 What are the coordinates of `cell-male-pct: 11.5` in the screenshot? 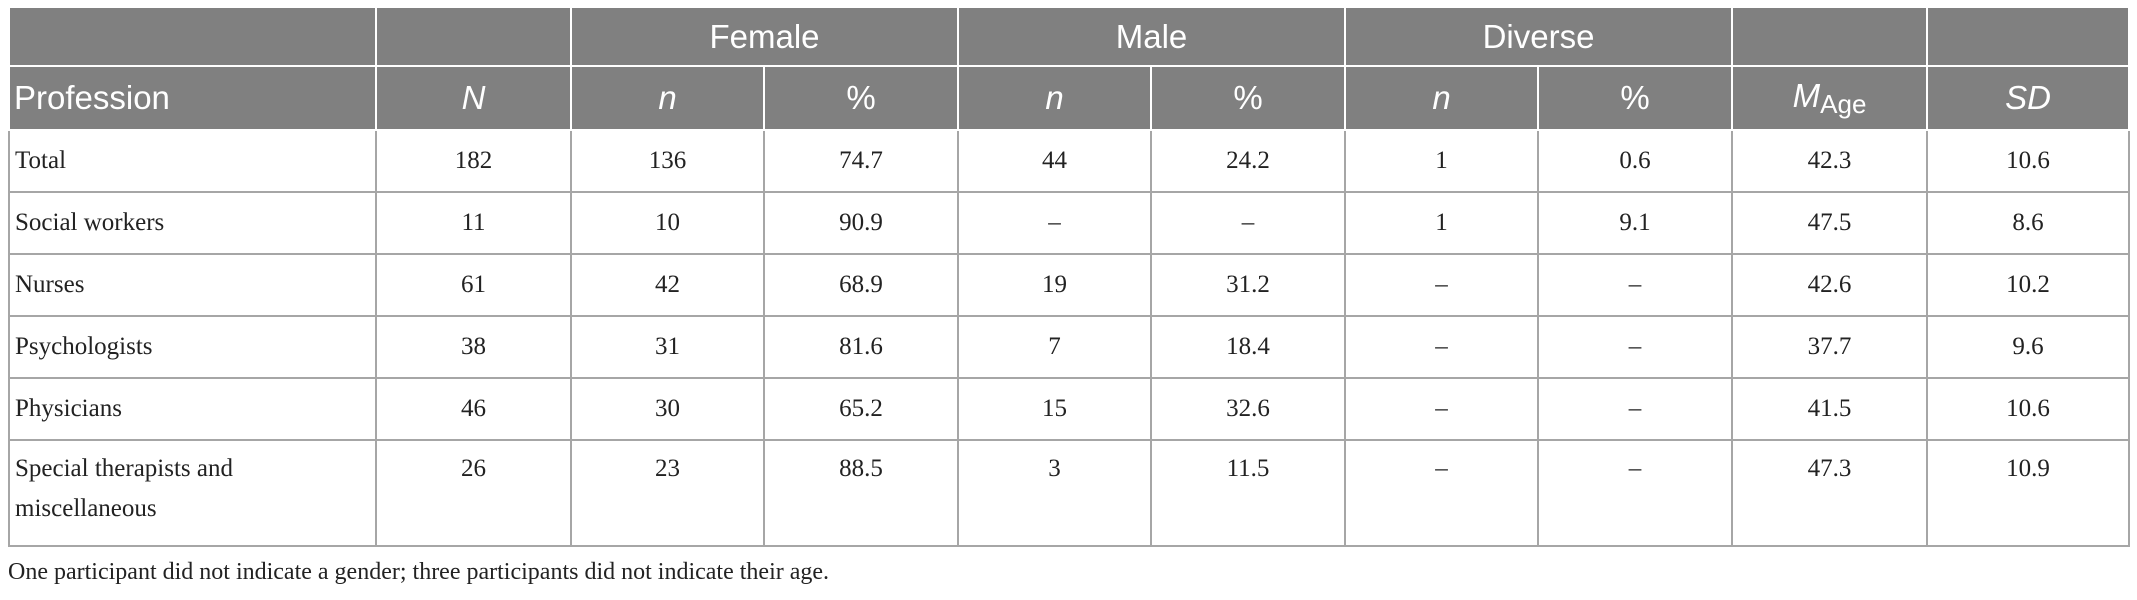 It's located at (1248, 493).